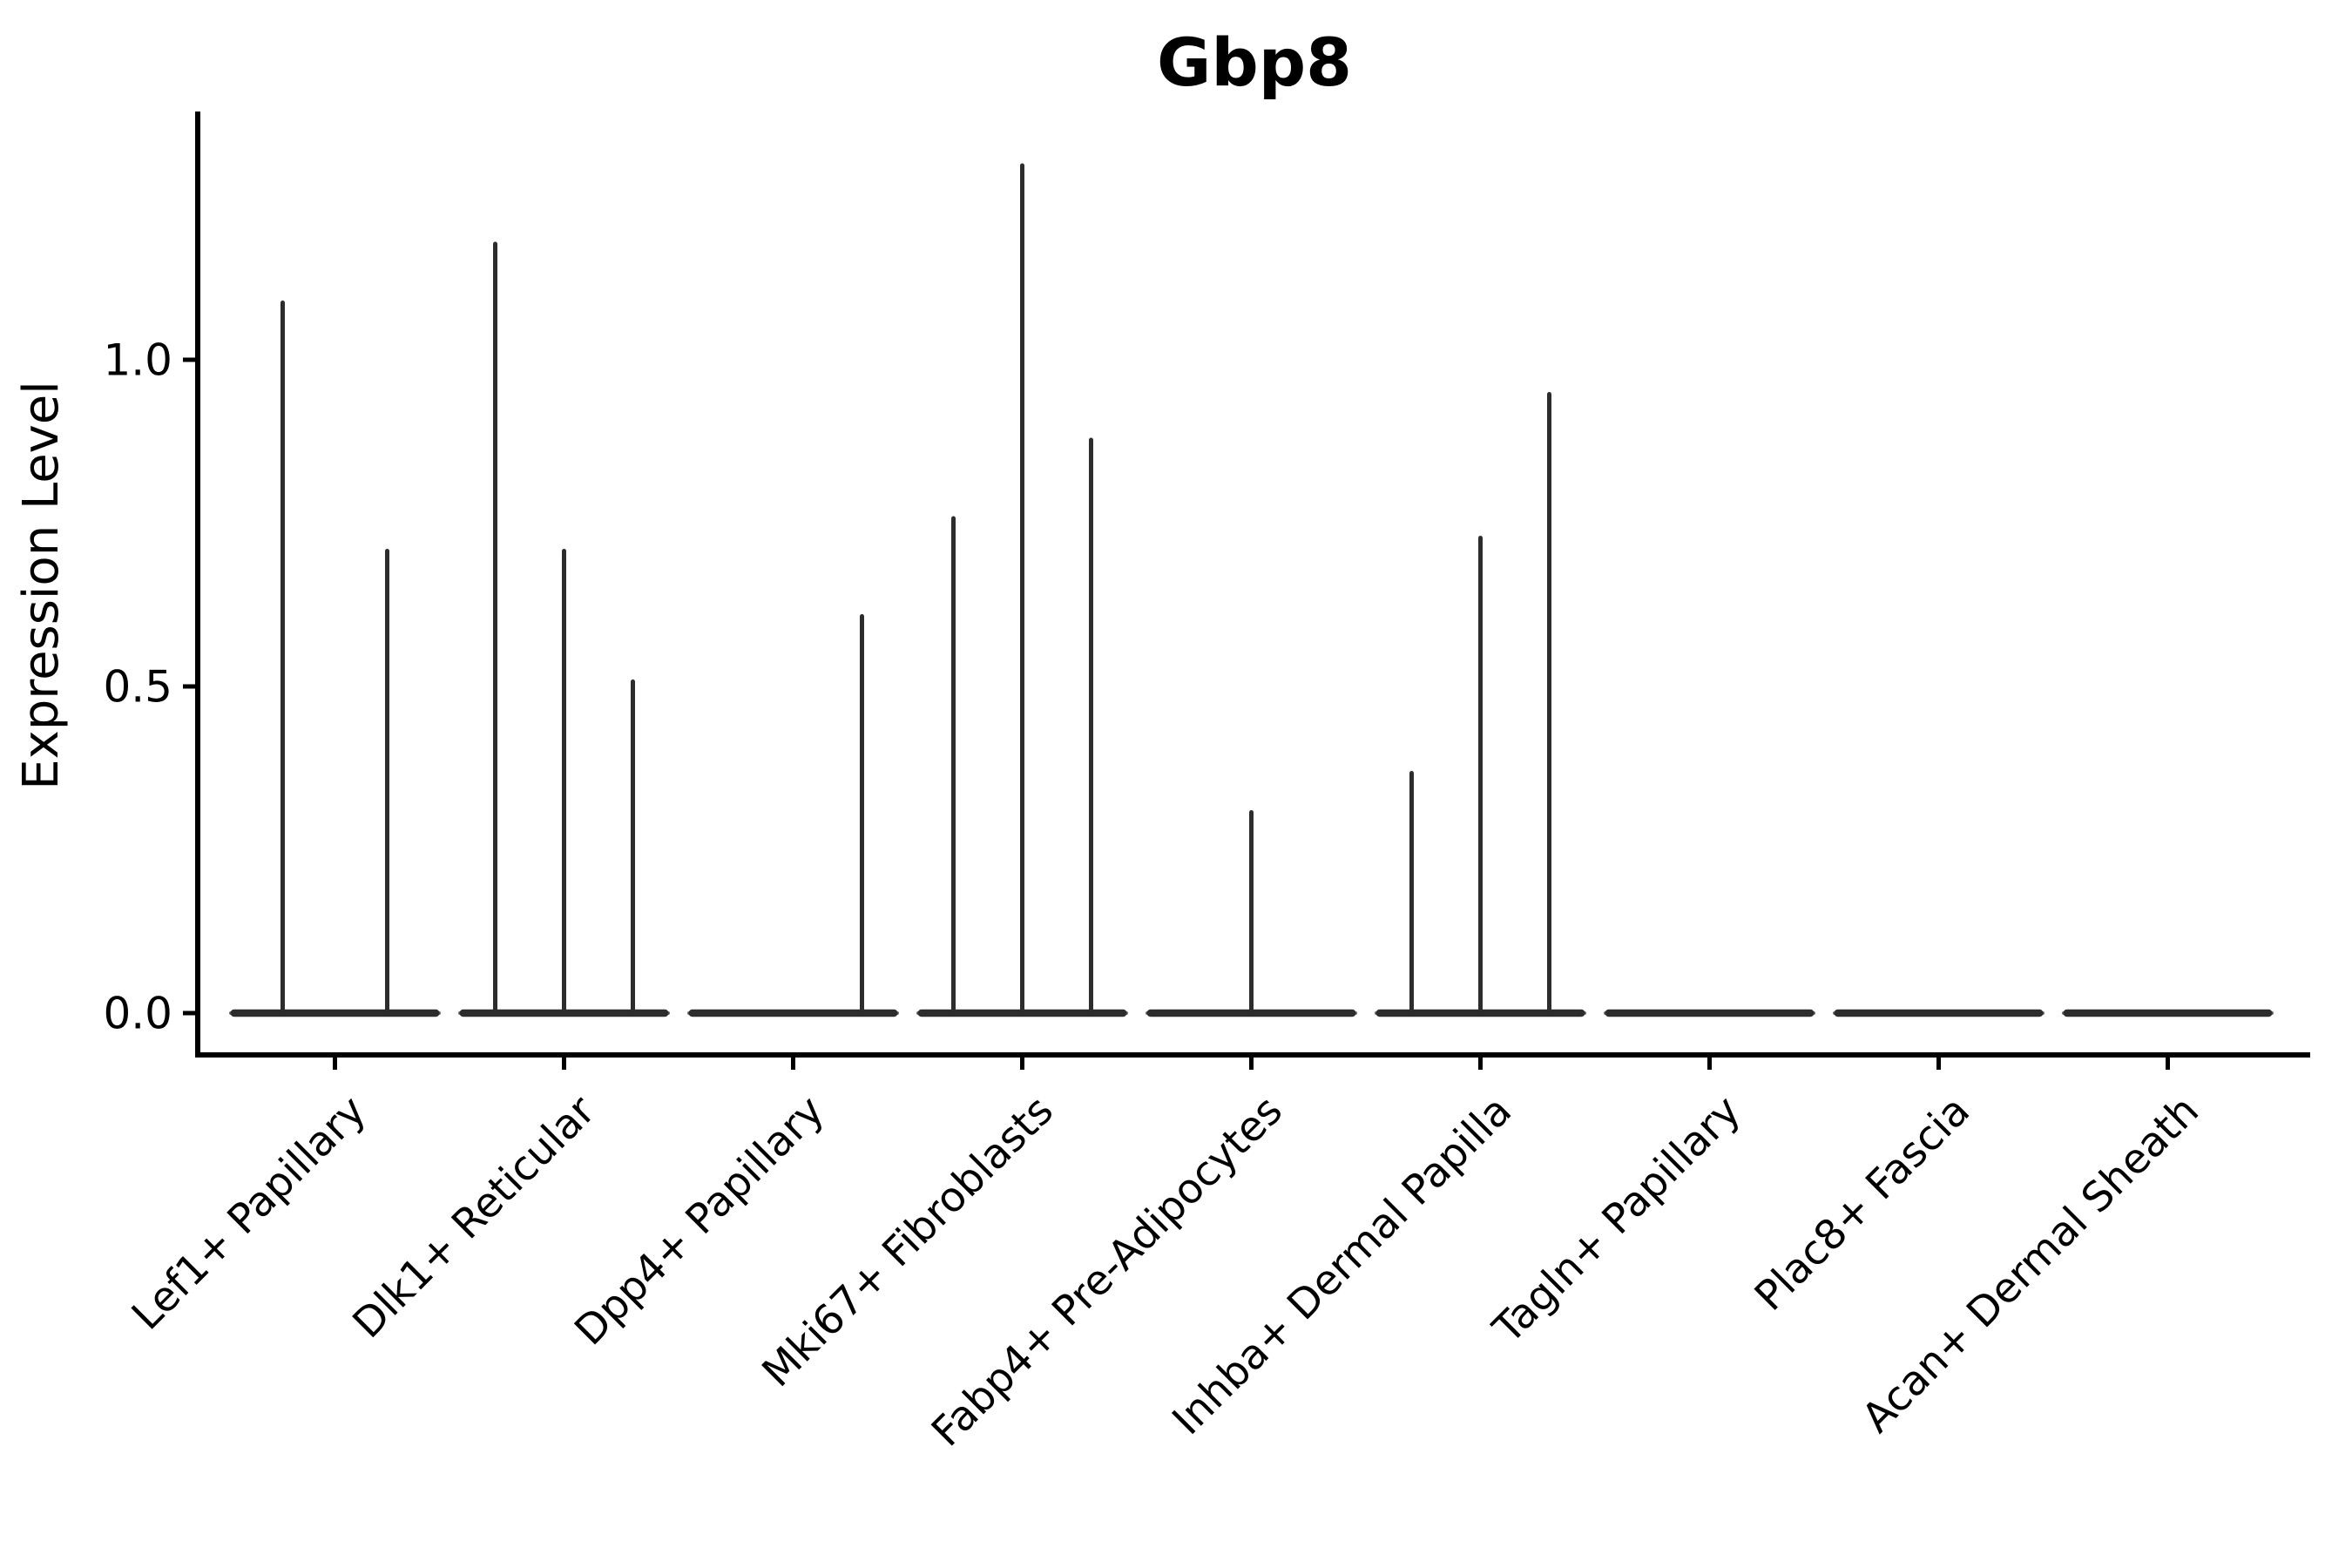  Describe the element at coordinates (137, 687) in the screenshot. I see `y-tick-label: 0.5` at that location.